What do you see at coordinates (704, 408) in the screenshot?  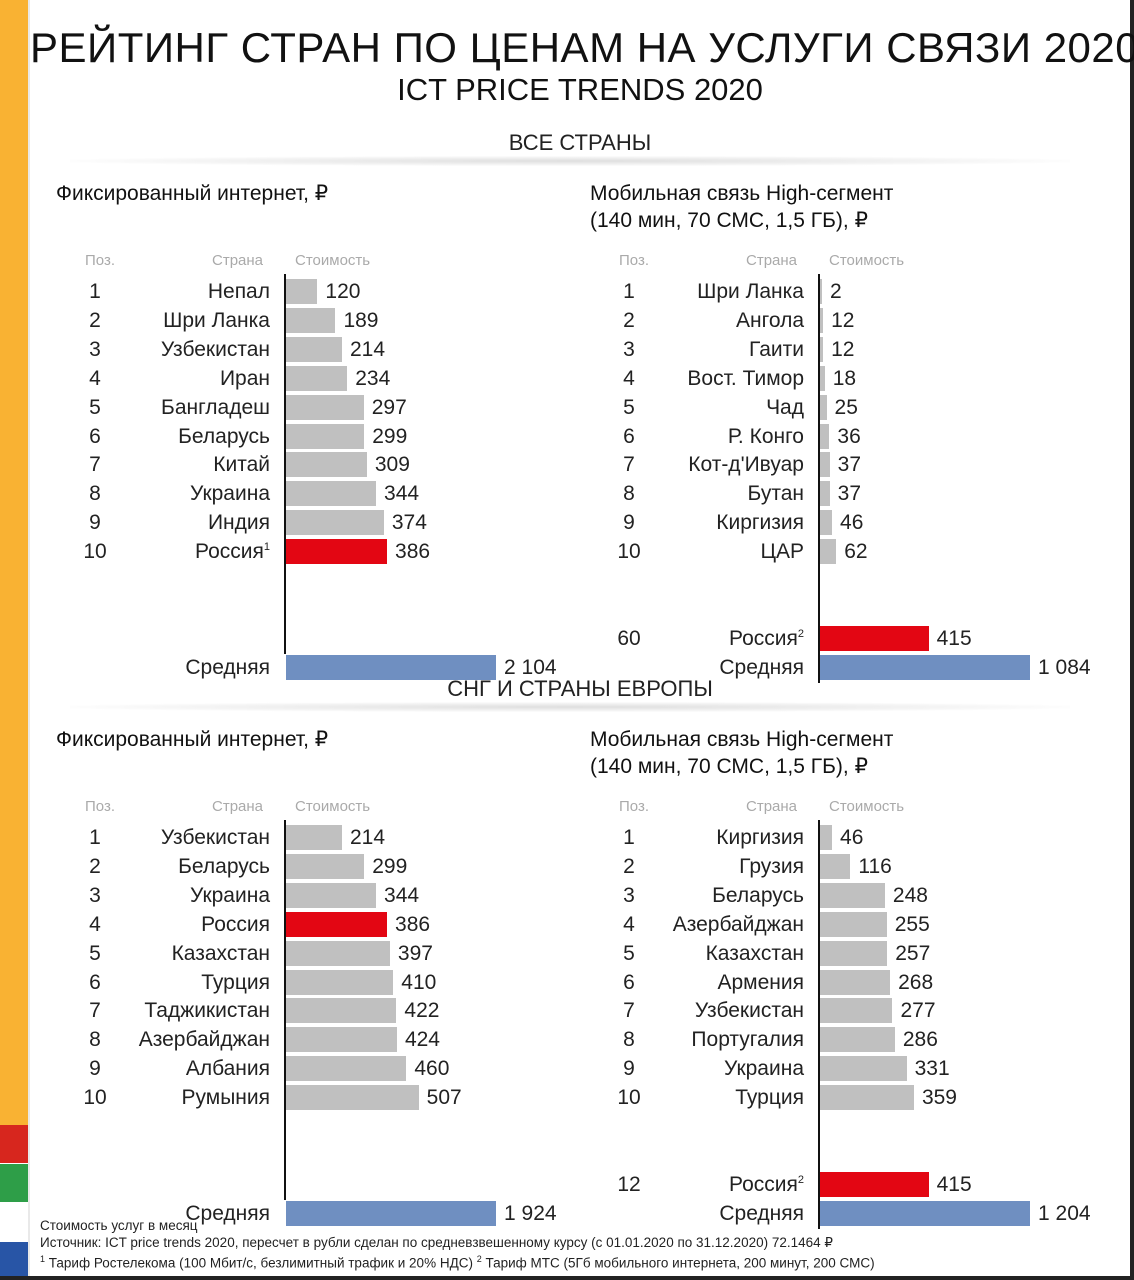 I see `country-label: Чад` at bounding box center [704, 408].